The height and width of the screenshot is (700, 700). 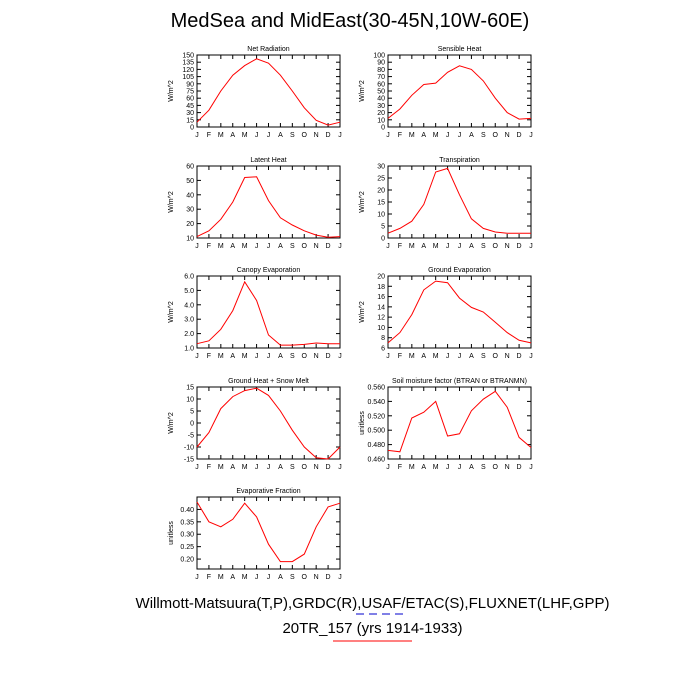 What do you see at coordinates (376, 445) in the screenshot?
I see `panel-8-ytick-label: 0.480` at bounding box center [376, 445].